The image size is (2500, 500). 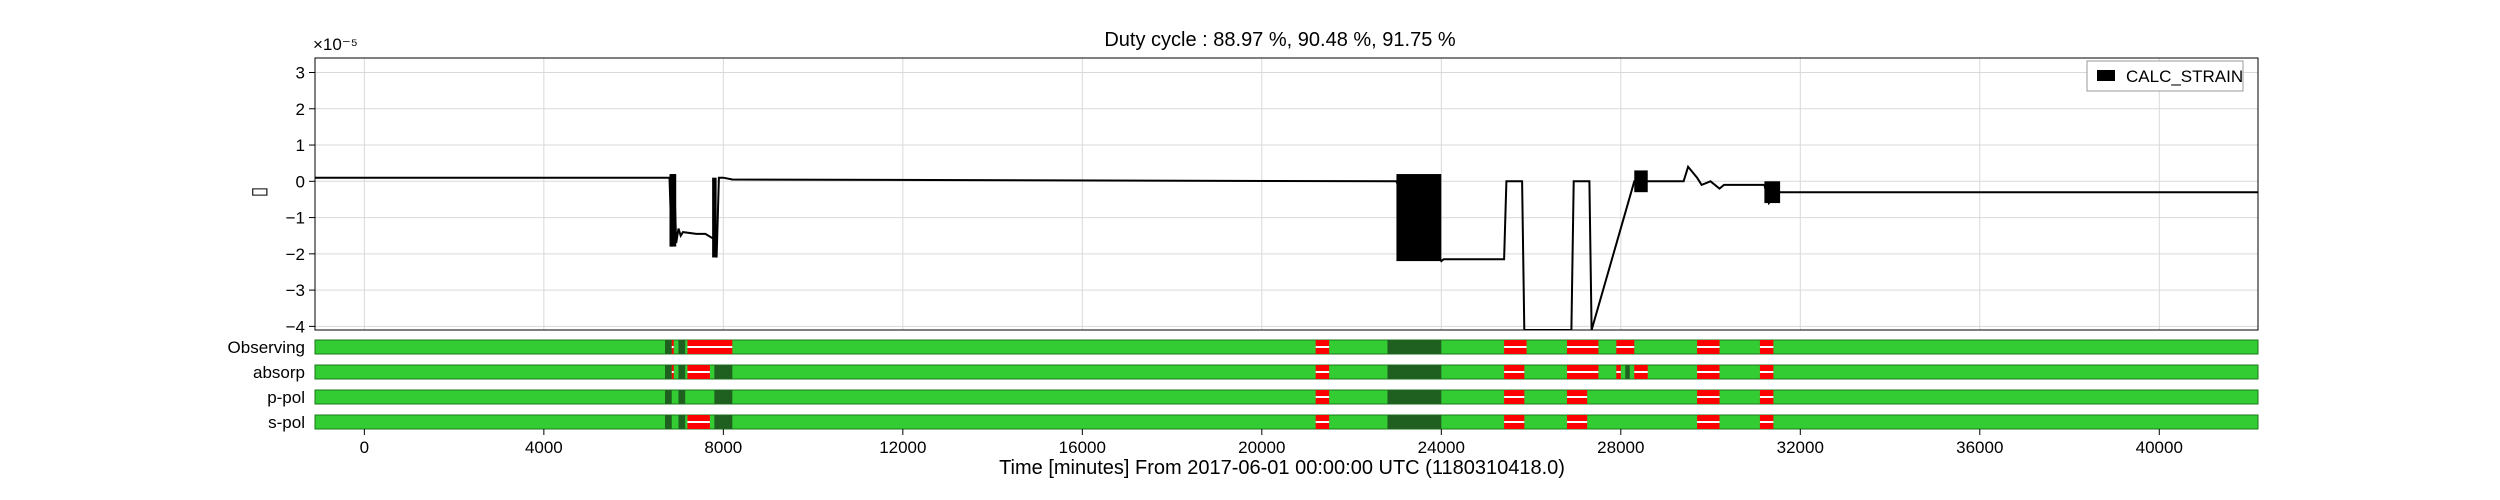 I want to click on x-tick-label: 20000, so click(x=1261, y=447).